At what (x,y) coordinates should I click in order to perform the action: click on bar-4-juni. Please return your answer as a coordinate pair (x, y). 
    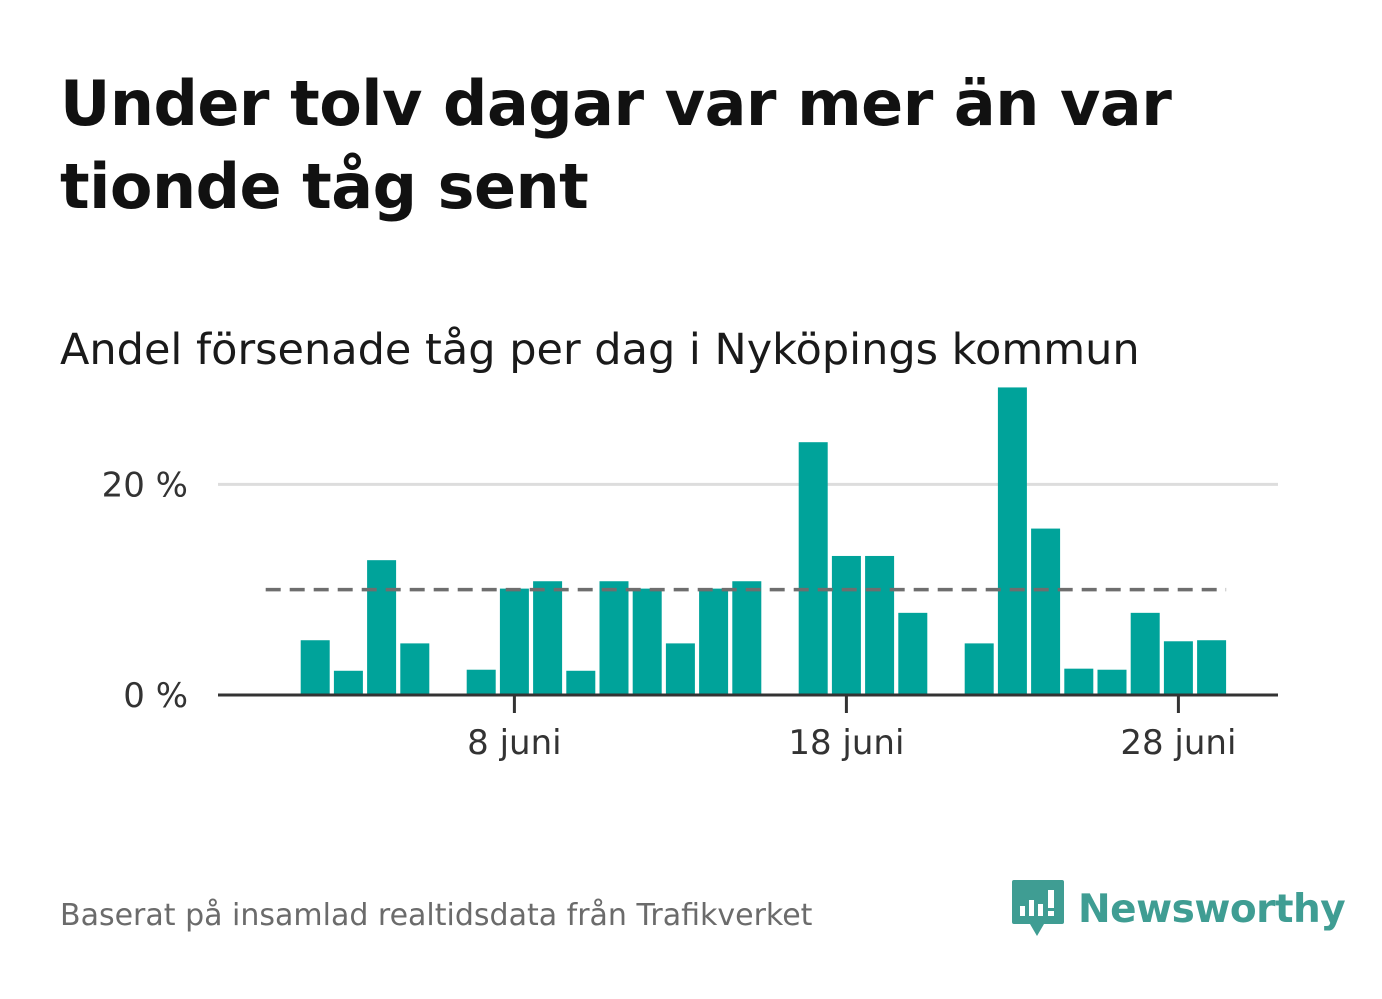
    Looking at the image, I should click on (382, 627).